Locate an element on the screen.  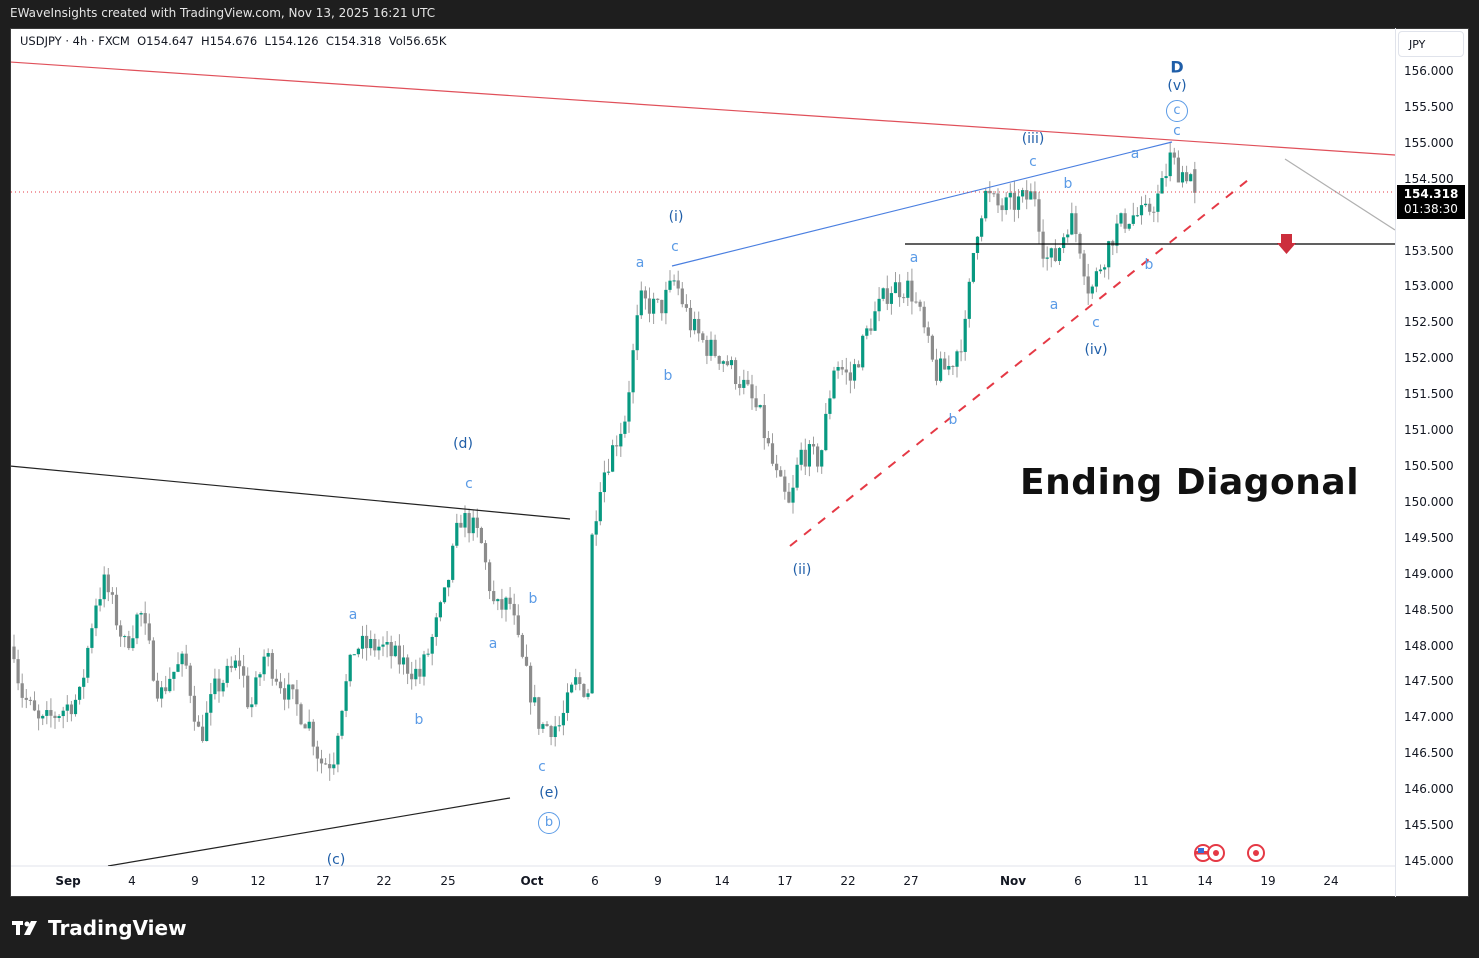
triangle-upper-line is located at coordinates (290, 492).